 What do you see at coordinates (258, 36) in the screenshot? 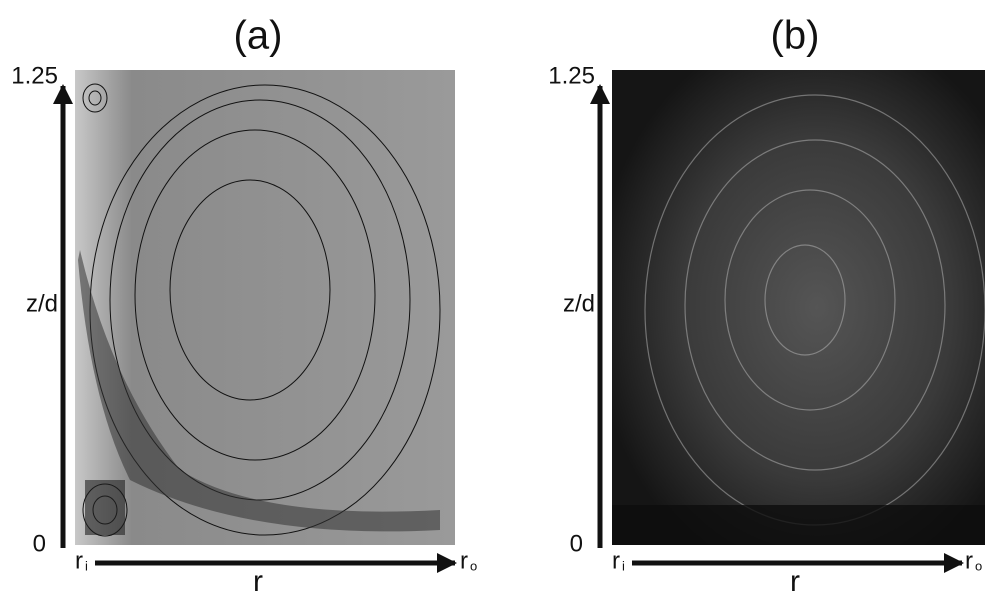
I see `panel-label: (a)` at bounding box center [258, 36].